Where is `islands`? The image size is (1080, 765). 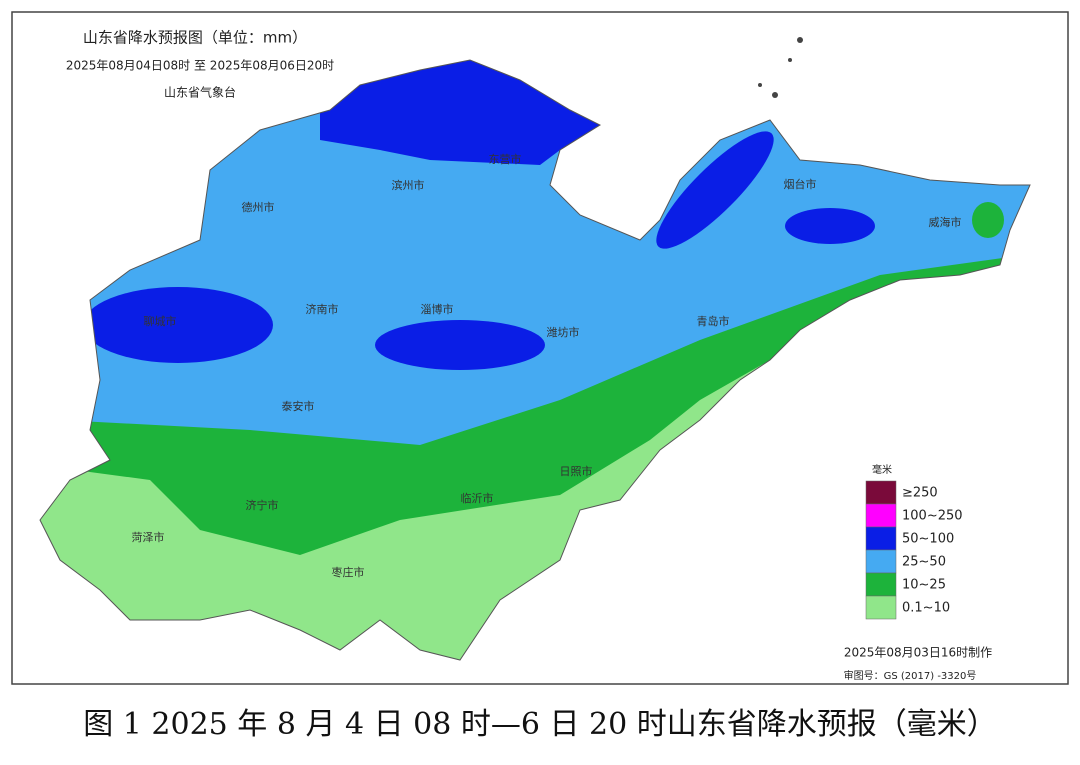
islands is located at coordinates (780, 67).